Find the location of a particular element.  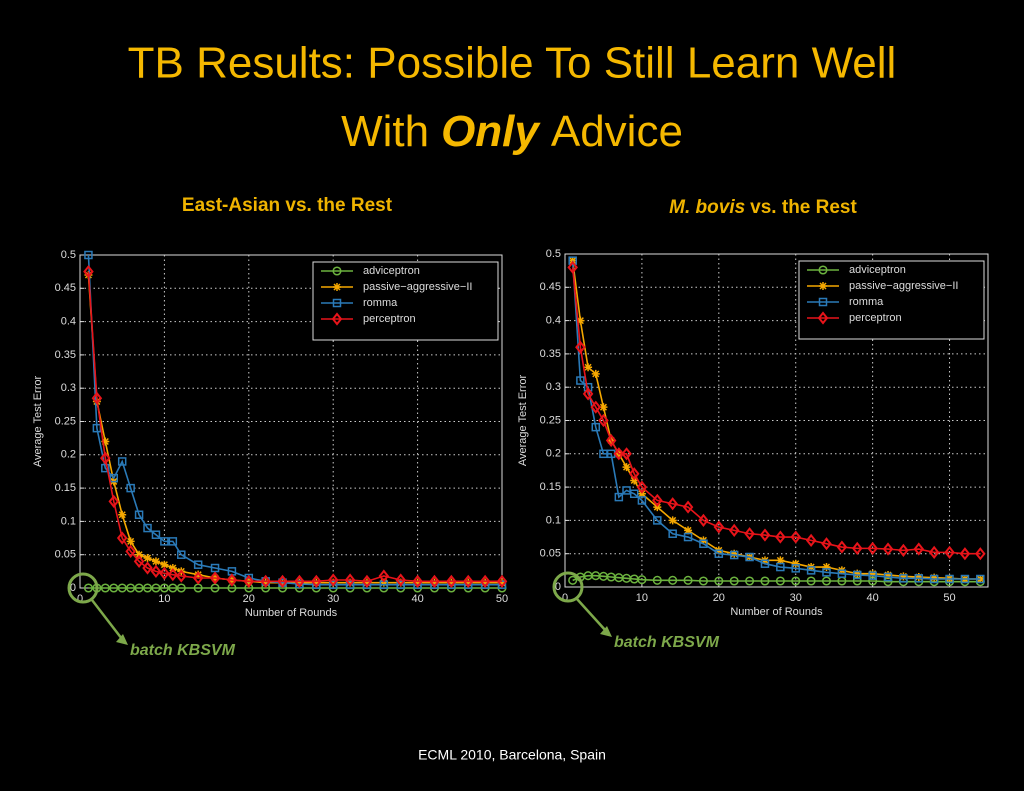

annotation-arrowhead is located at coordinates (122, 639).